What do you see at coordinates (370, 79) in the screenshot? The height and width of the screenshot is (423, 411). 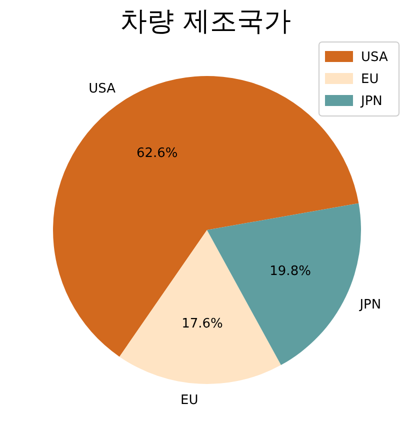 I see `legend-label: EU` at bounding box center [370, 79].